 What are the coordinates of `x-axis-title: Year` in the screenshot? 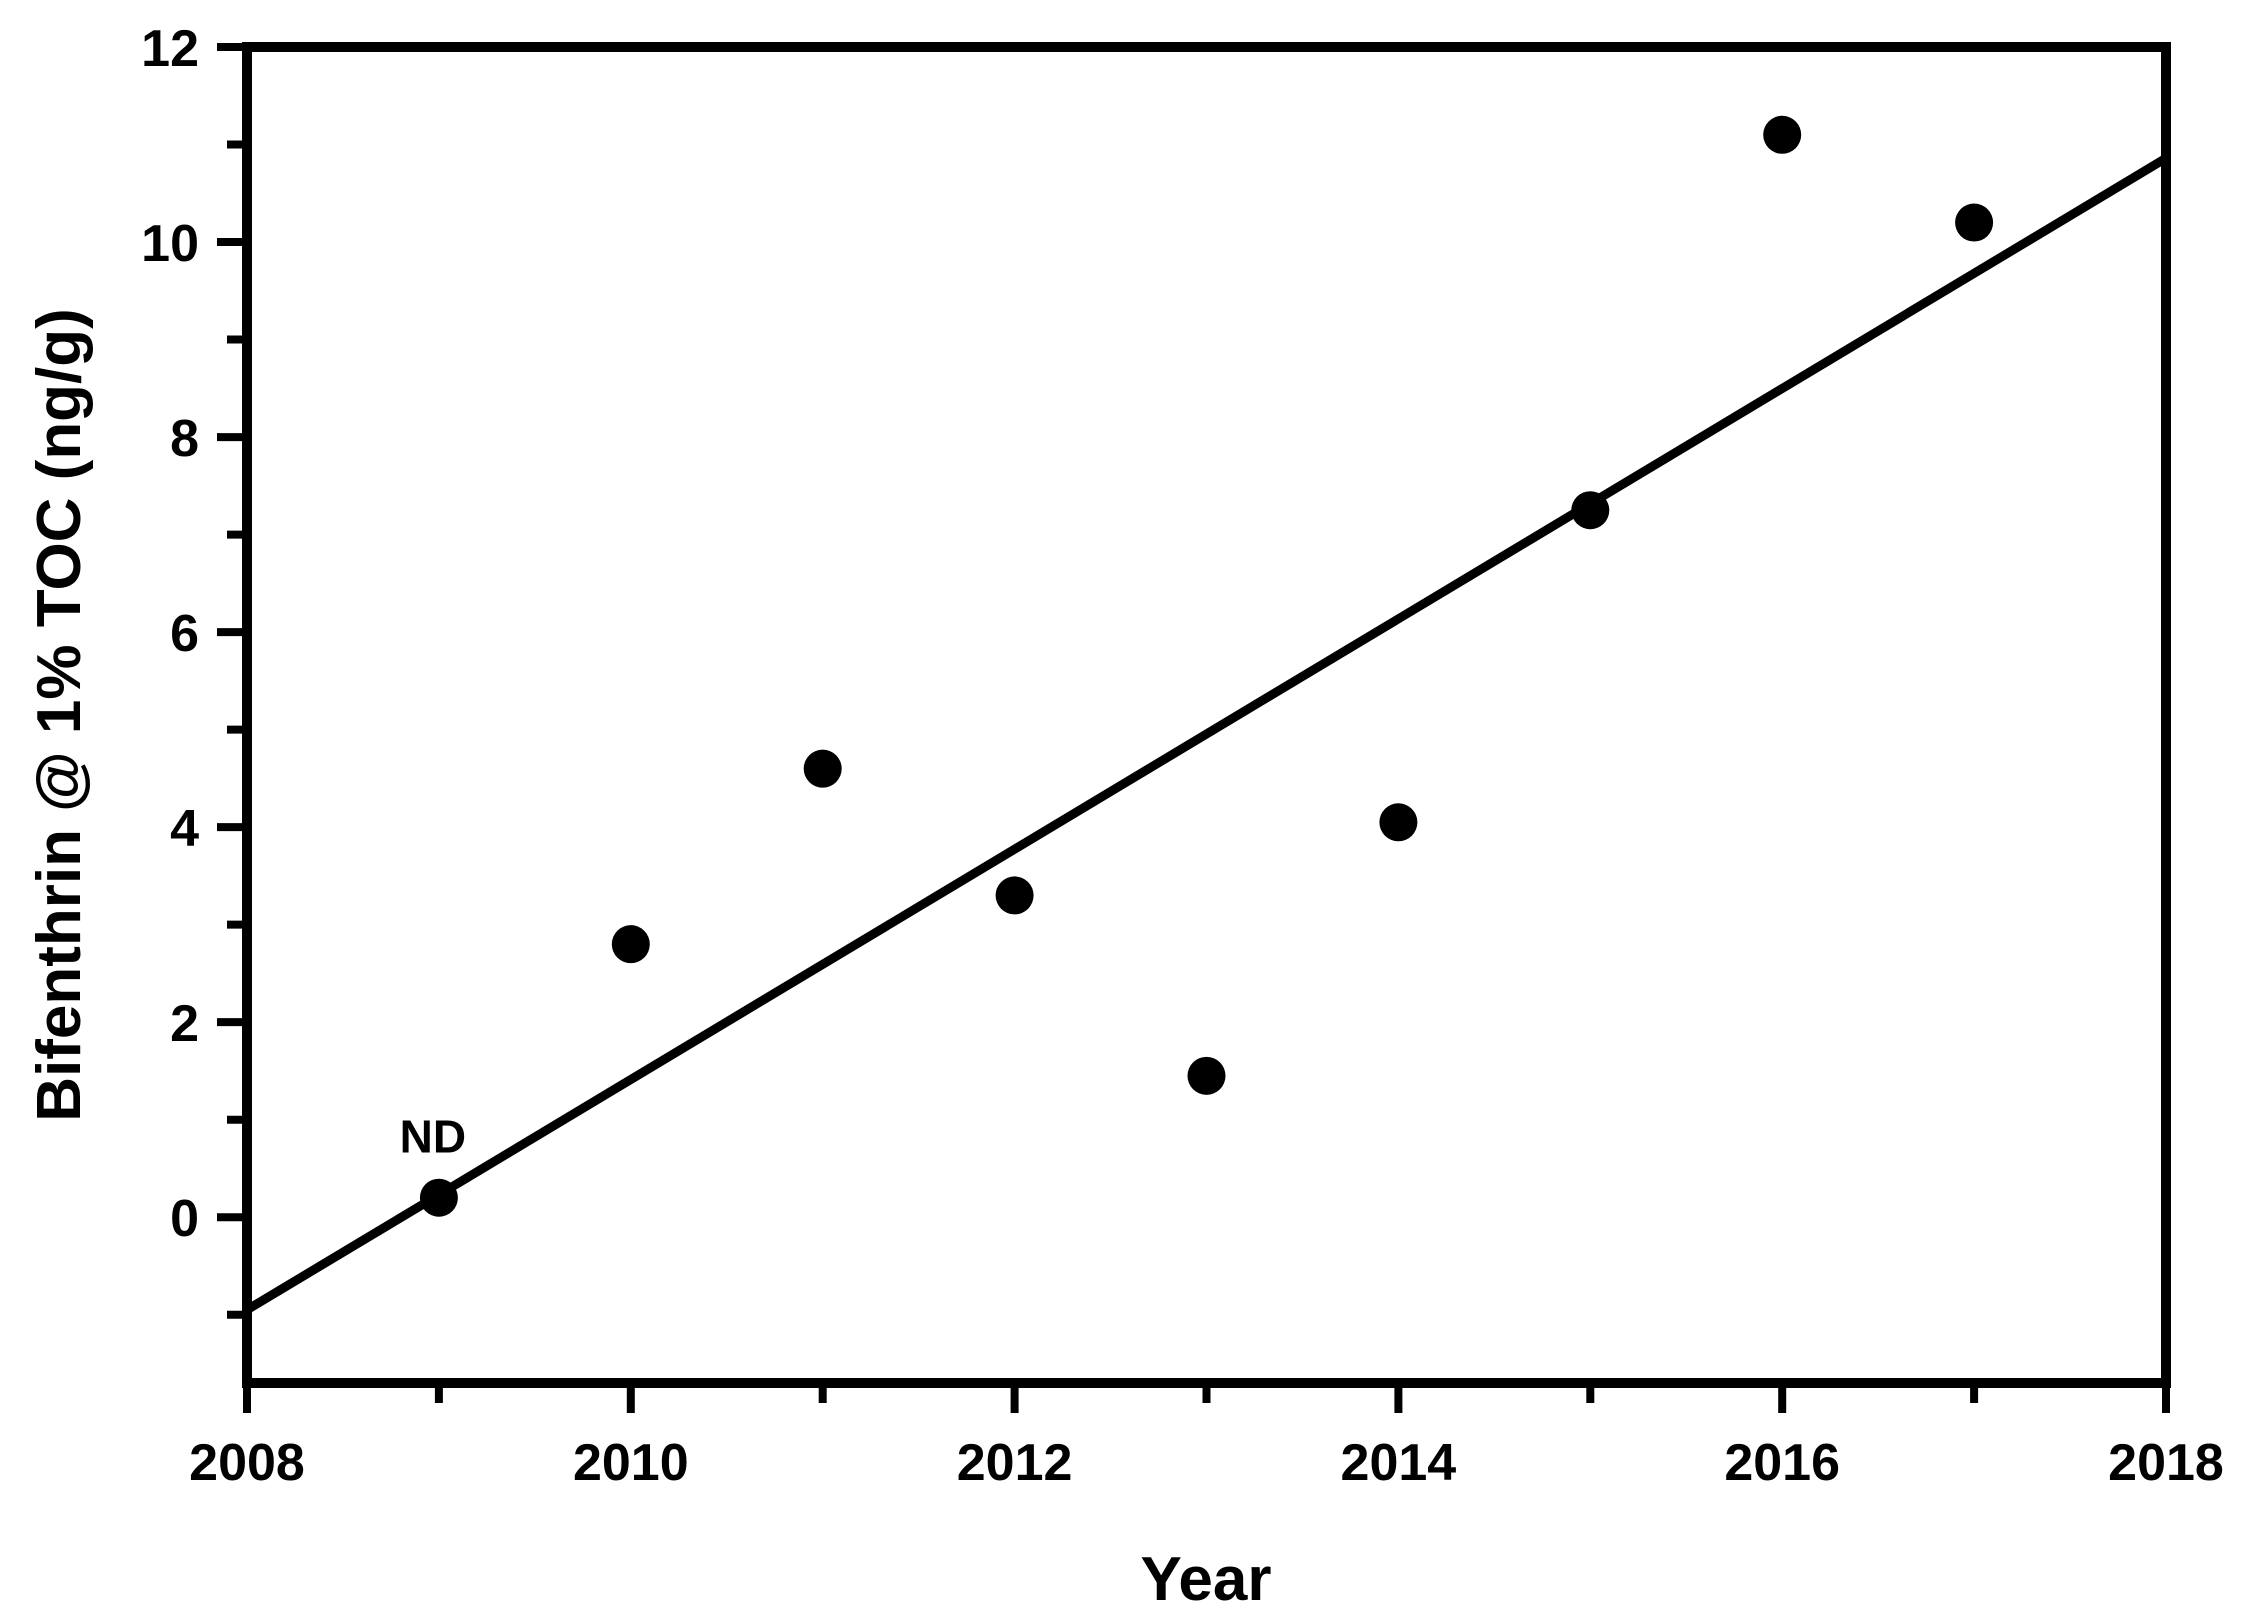 It's located at (1205, 1579).